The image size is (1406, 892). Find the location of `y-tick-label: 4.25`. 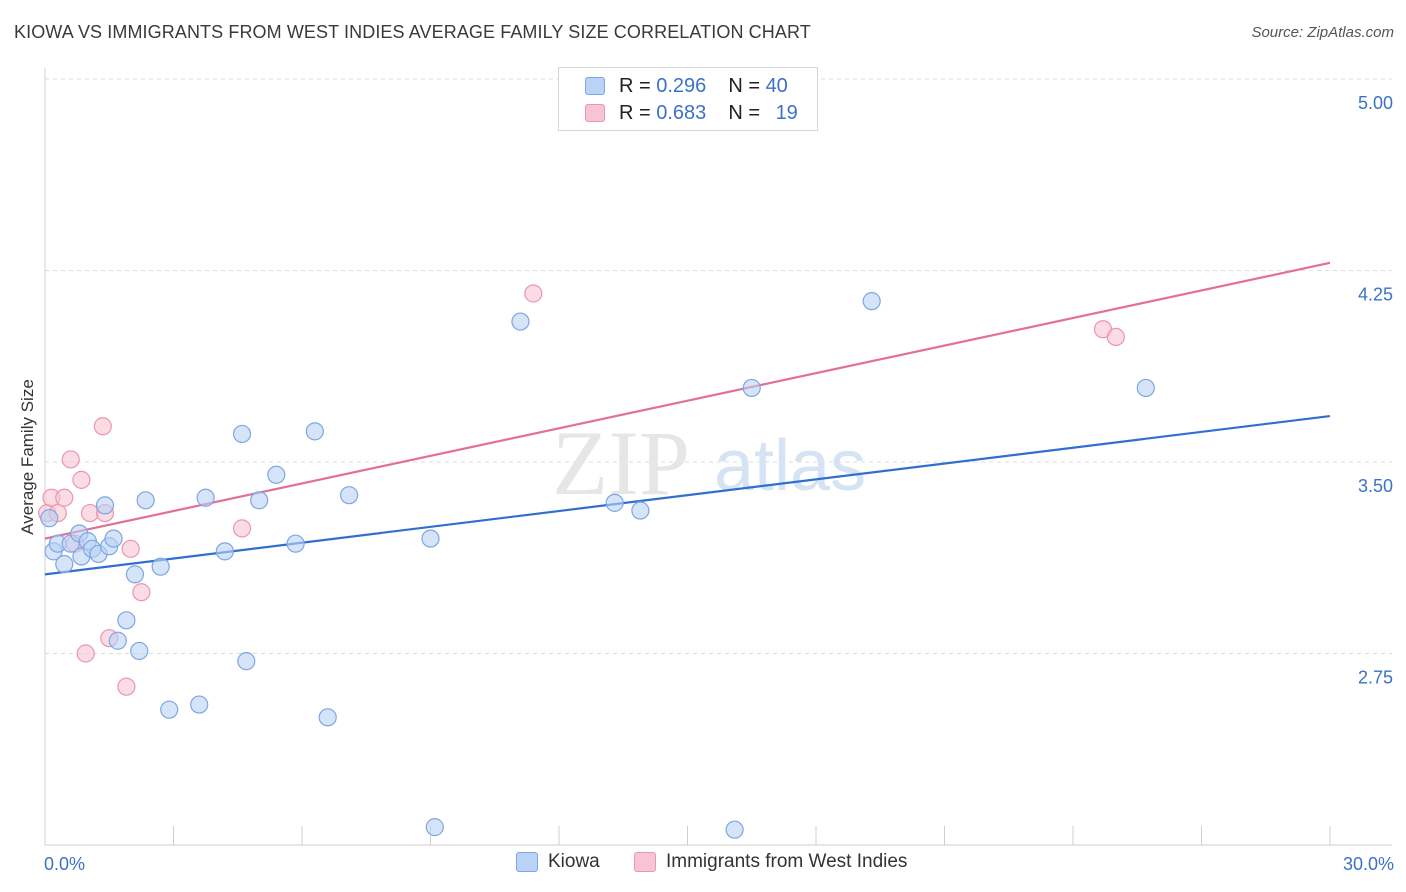

y-tick-label: 4.25 is located at coordinates (1375, 295).